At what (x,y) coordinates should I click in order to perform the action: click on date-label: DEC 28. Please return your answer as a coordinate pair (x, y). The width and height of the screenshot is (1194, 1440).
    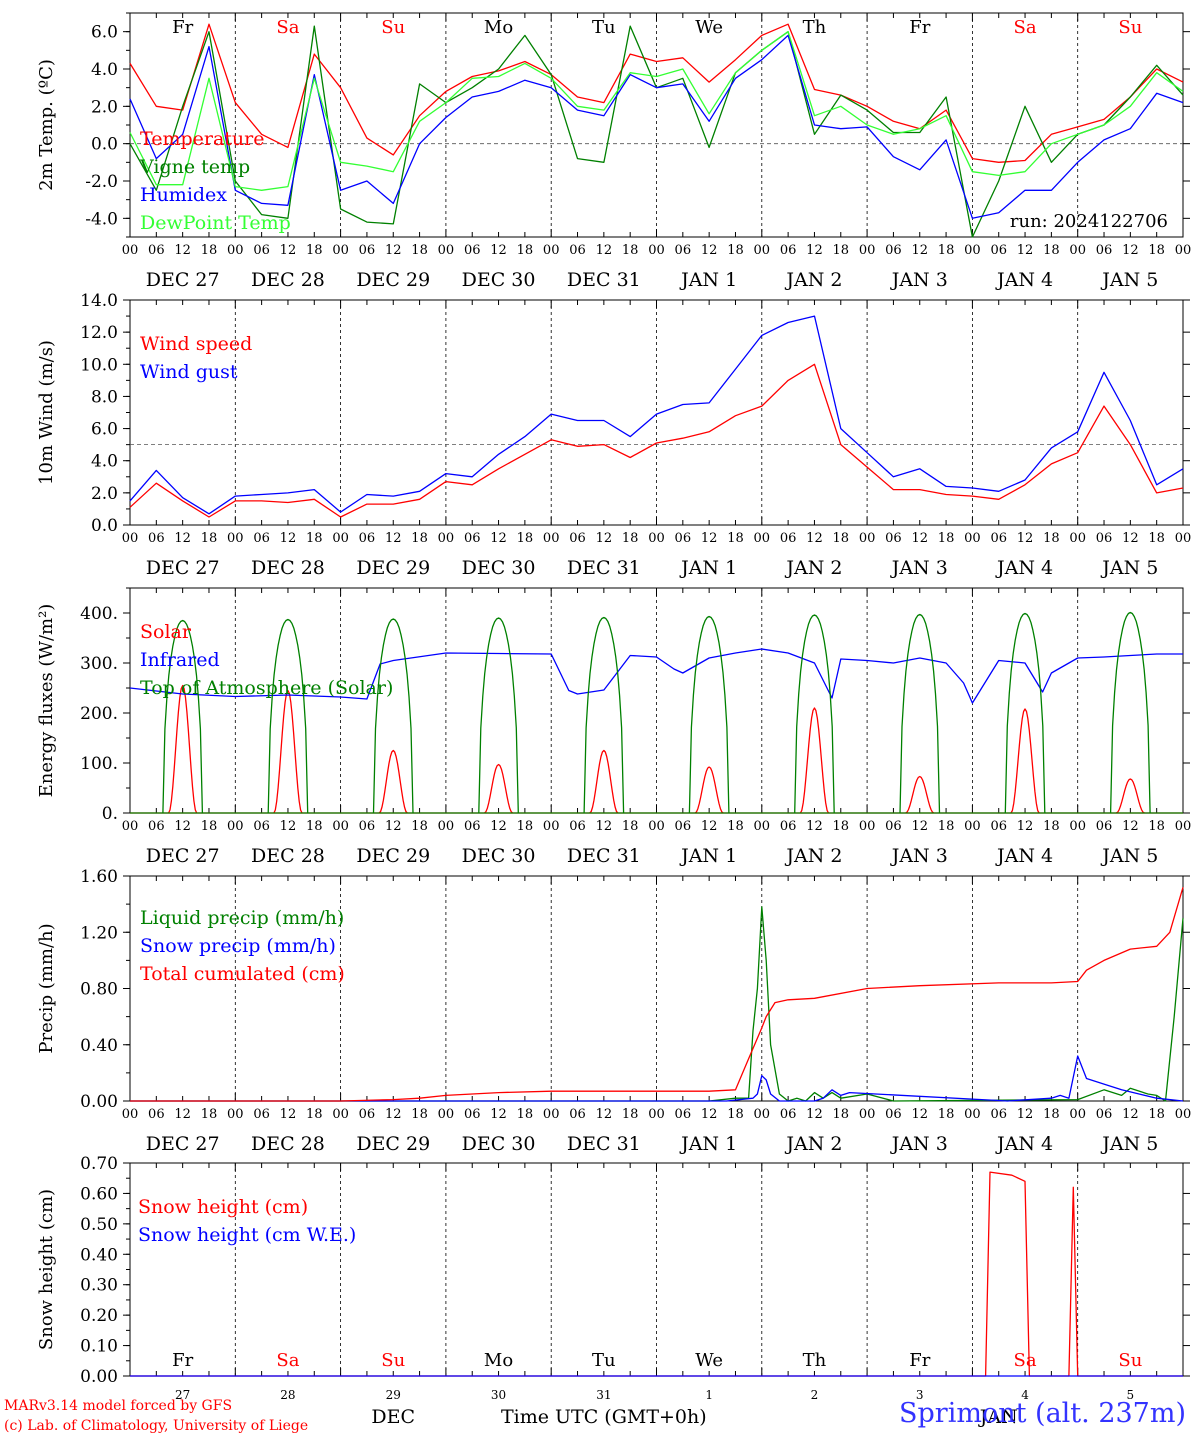
    Looking at the image, I should click on (288, 1144).